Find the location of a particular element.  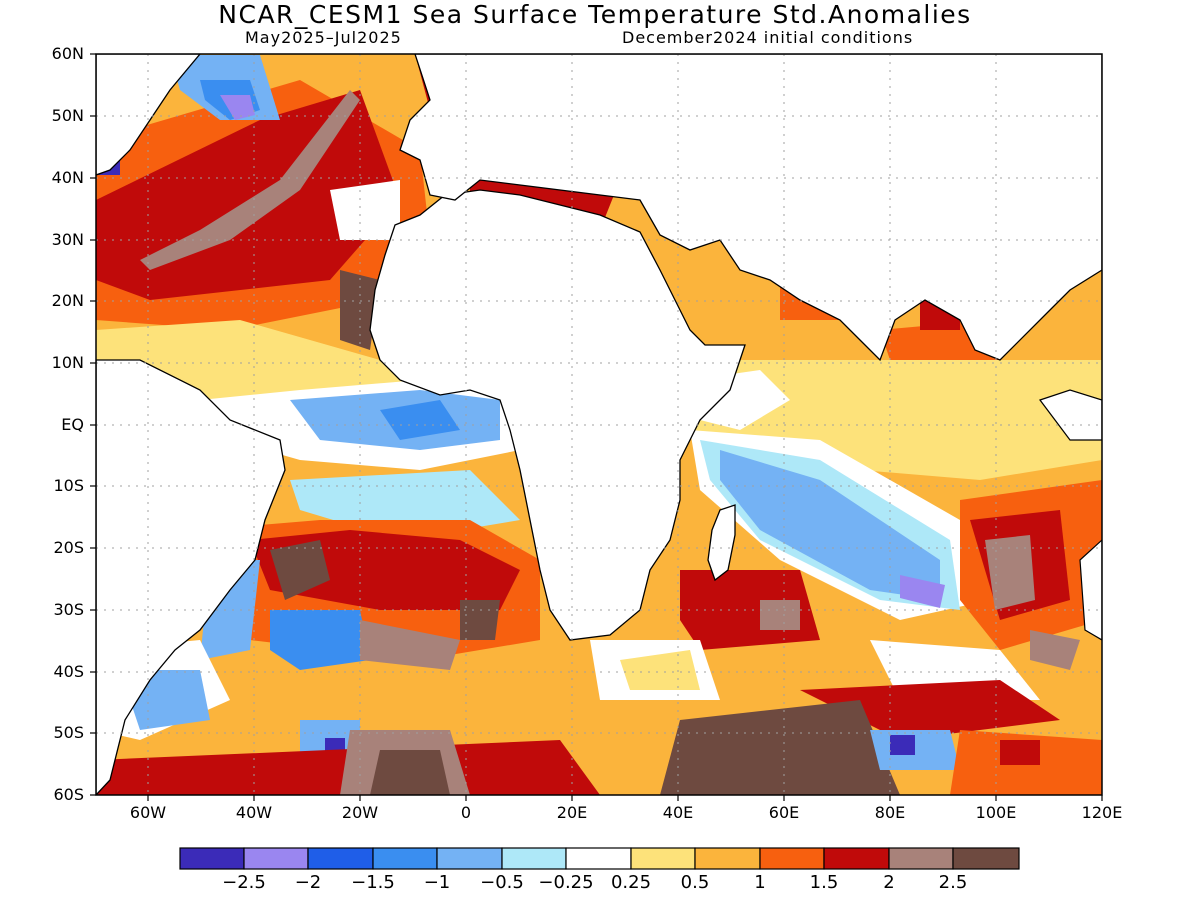

north-america-landmass is located at coordinates (148, 115).